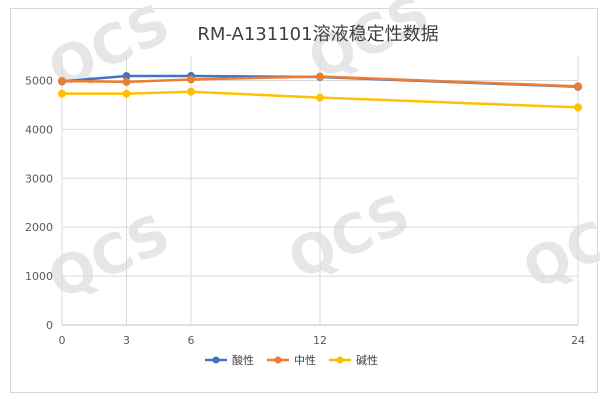 Image resolution: width=600 pixels, height=400 pixels. I want to click on legend-item: 碱性, so click(353, 360).